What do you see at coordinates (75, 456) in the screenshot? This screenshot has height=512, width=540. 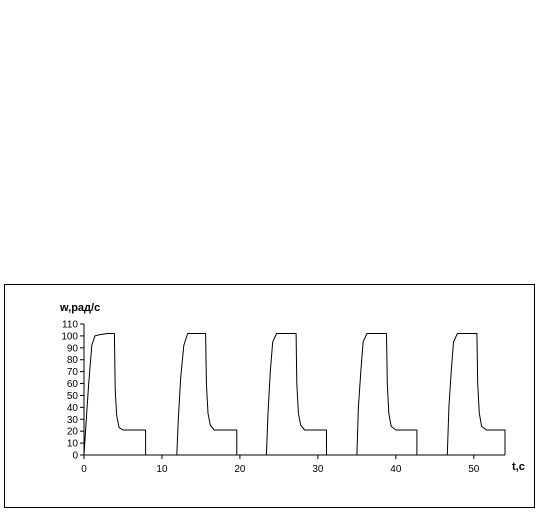 I see `y-tick-label: 0` at bounding box center [75, 456].